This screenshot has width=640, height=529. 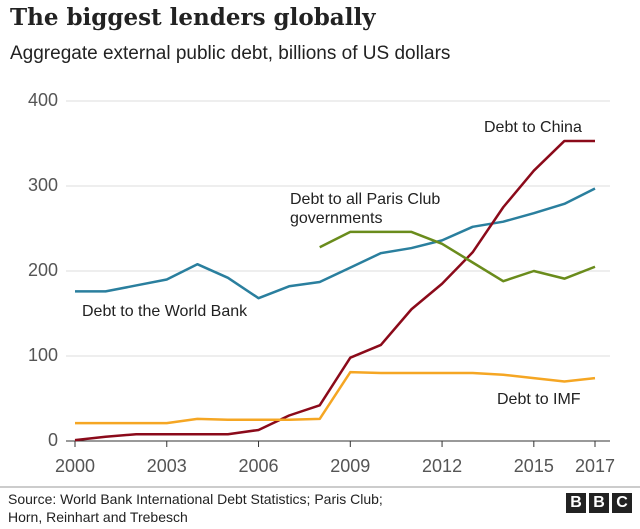 I want to click on x-tick-label: 2009, so click(x=350, y=466).